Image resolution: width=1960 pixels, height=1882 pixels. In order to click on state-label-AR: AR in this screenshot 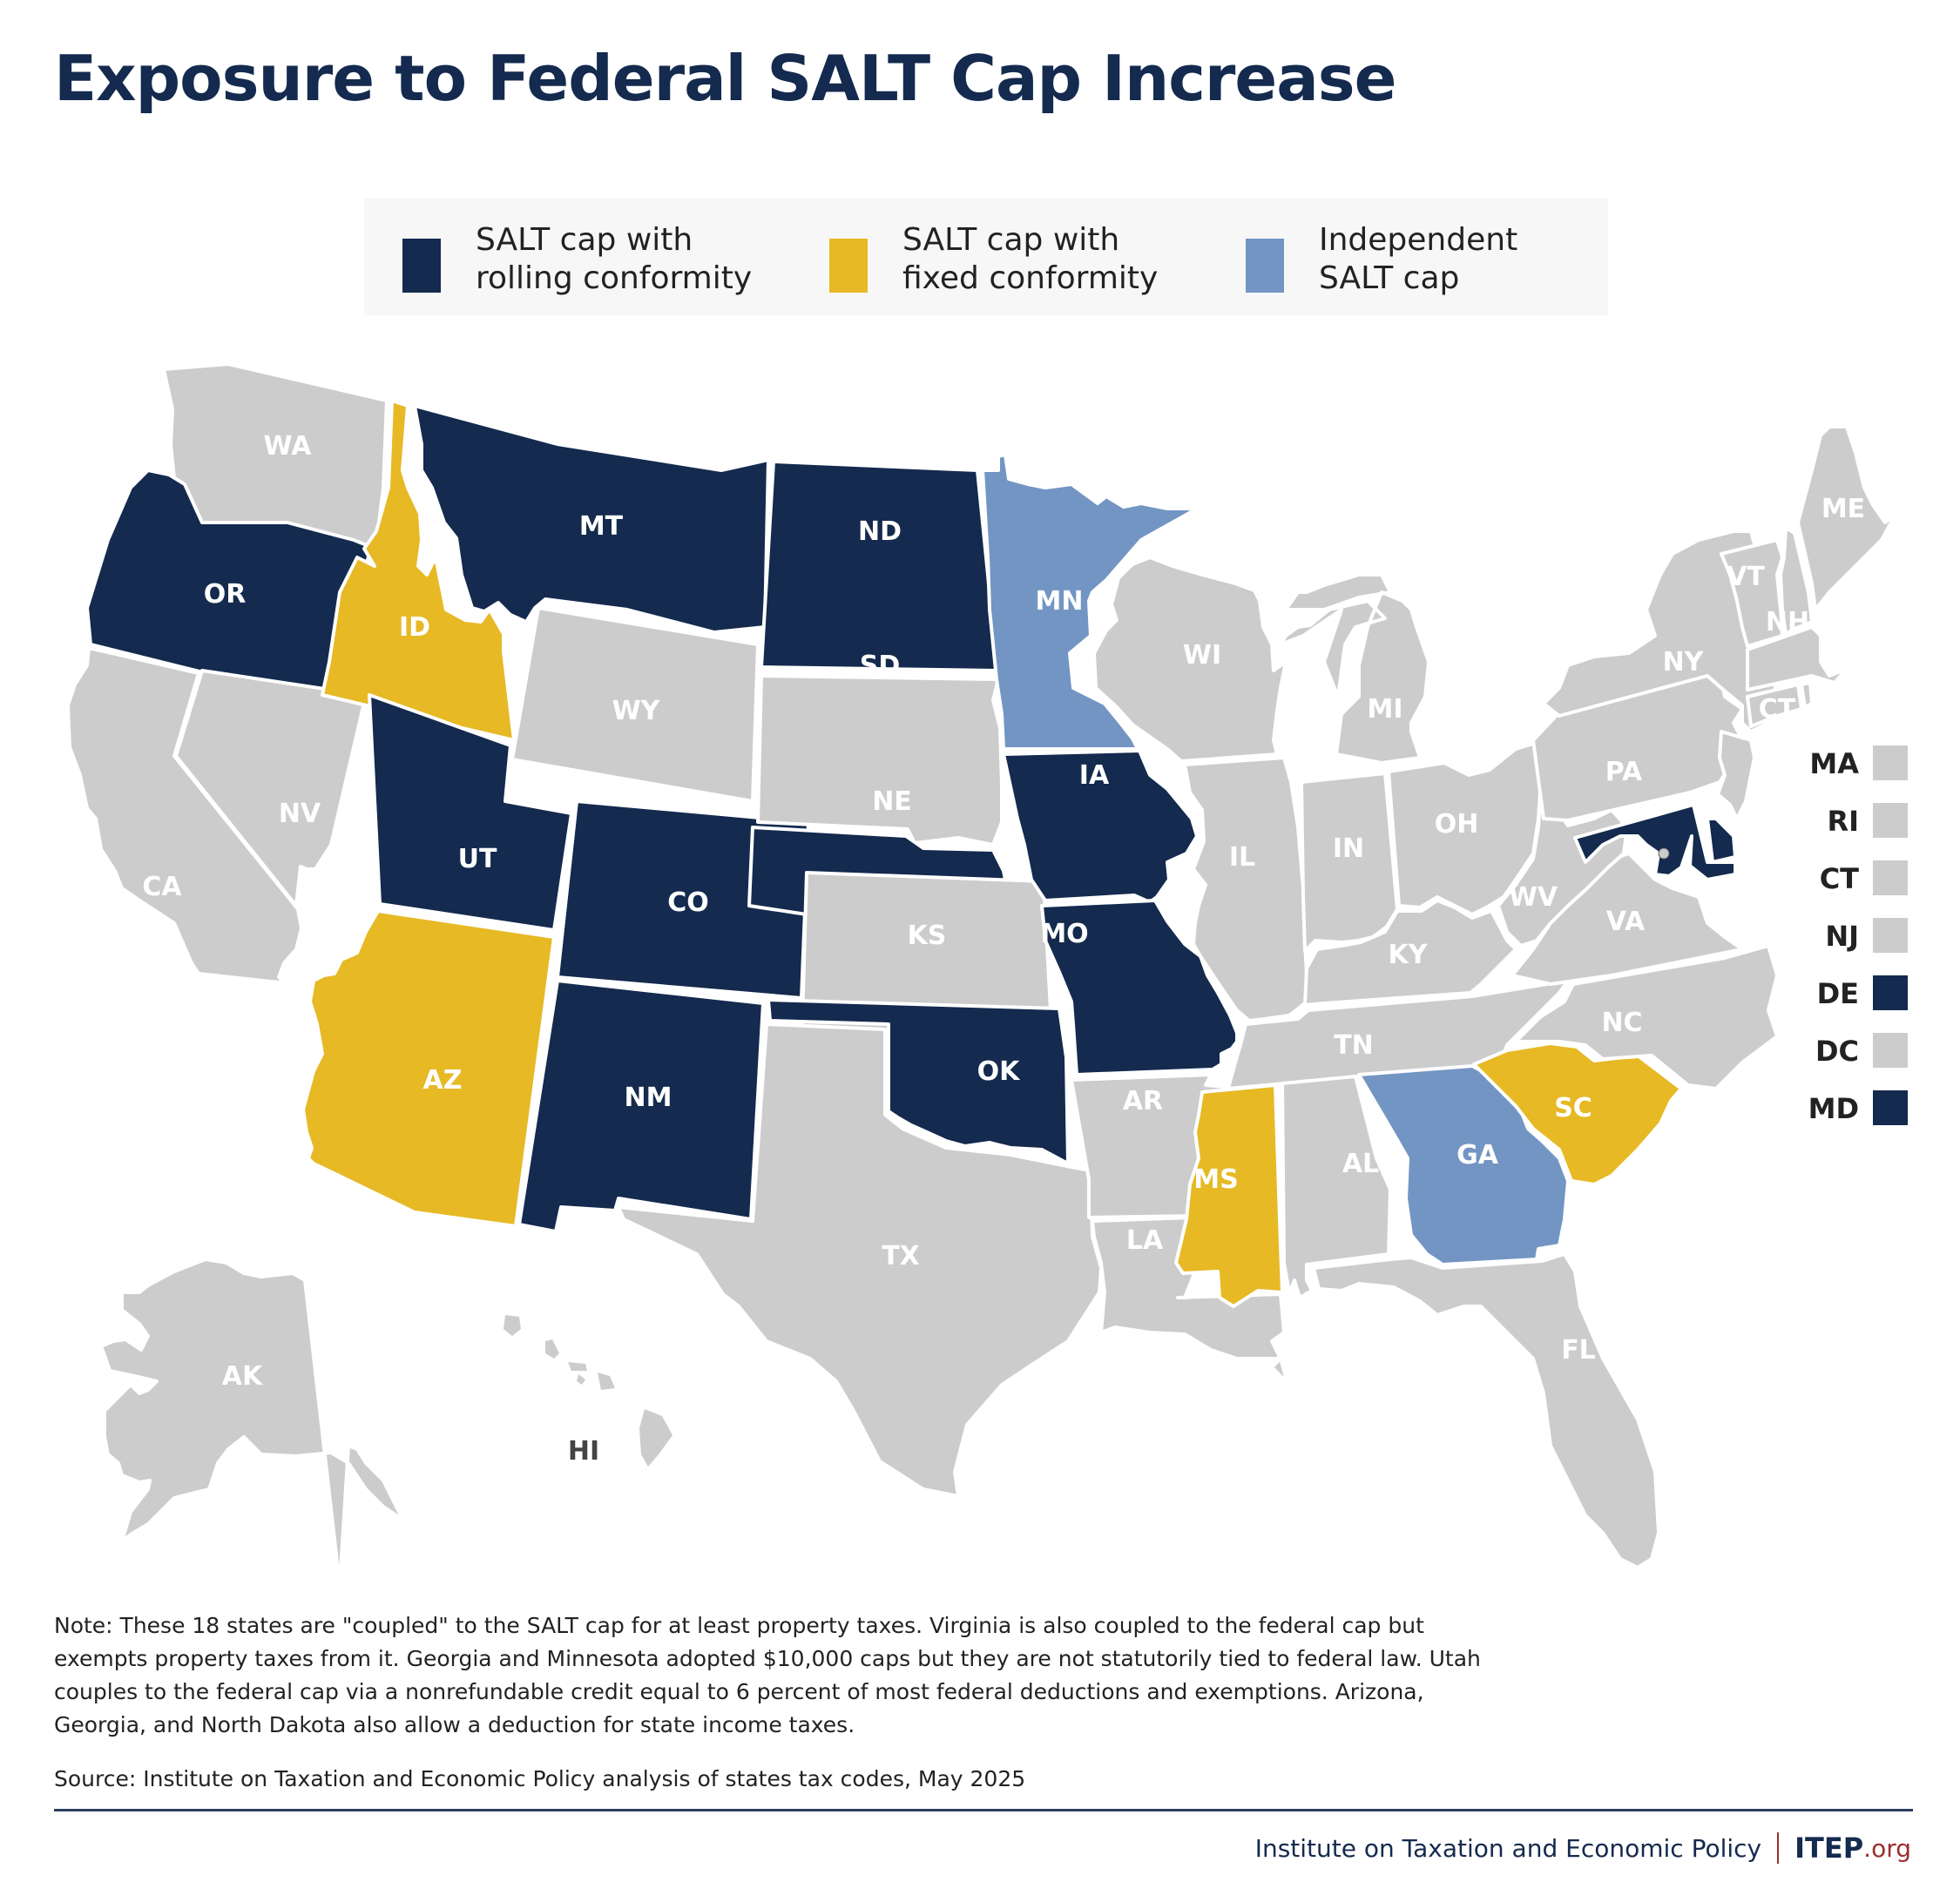, I will do `click(1143, 1101)`.